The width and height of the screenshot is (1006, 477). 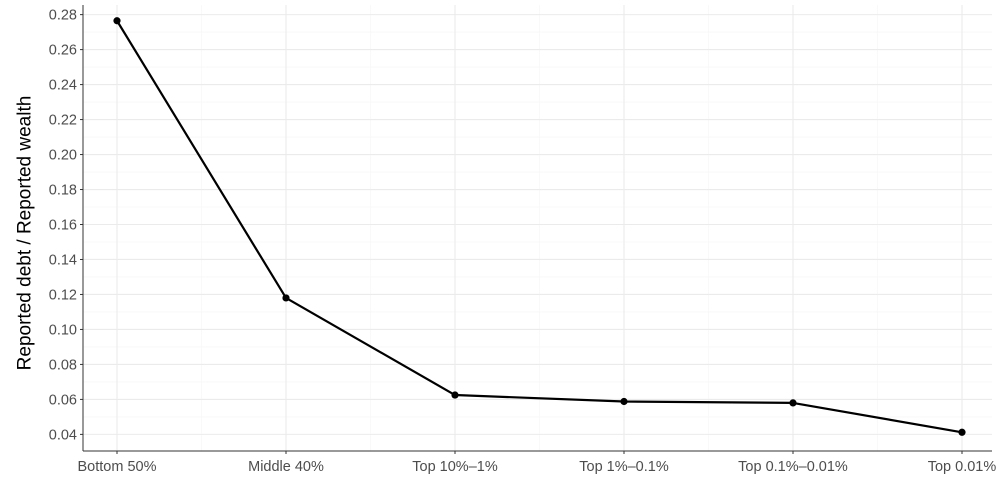 I want to click on y-tick-label: 0.16, so click(x=63, y=226).